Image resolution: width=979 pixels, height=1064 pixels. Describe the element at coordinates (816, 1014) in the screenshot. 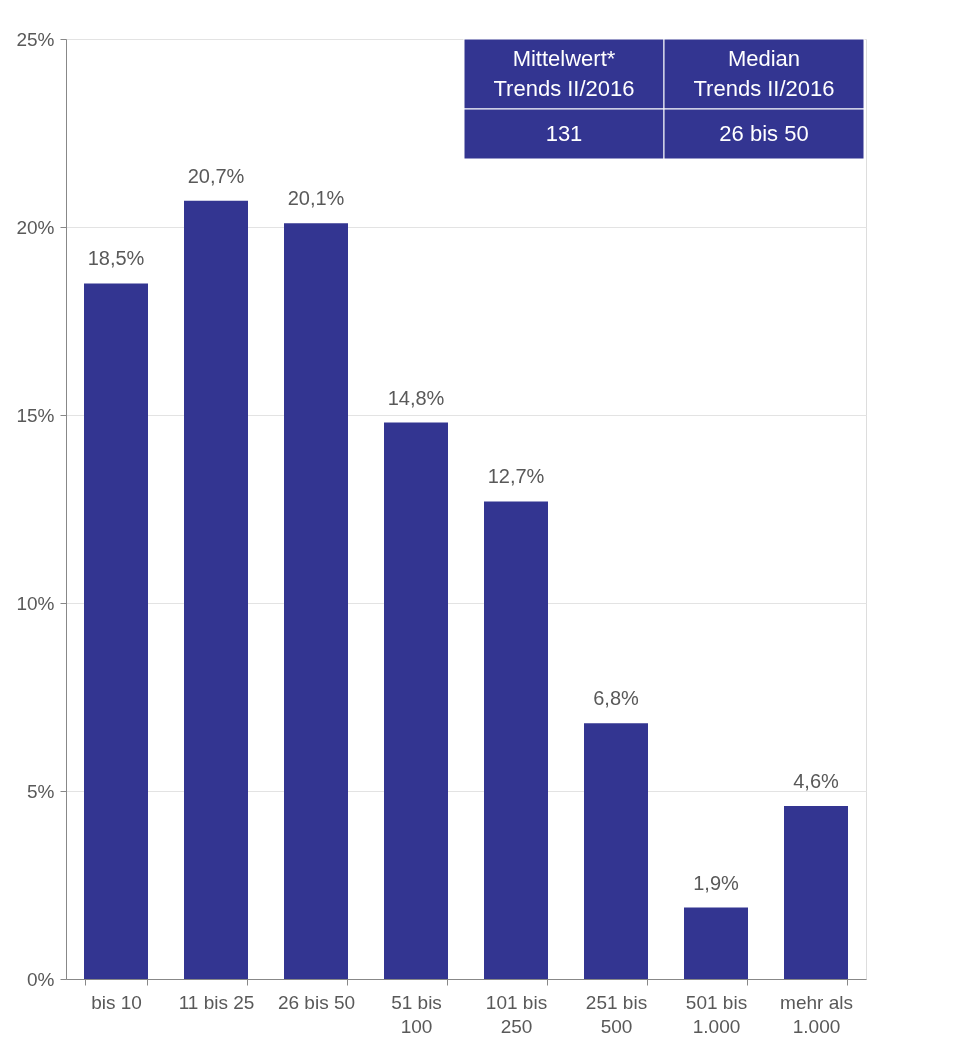

I see `x-tick-label: mehr als 1.000` at that location.